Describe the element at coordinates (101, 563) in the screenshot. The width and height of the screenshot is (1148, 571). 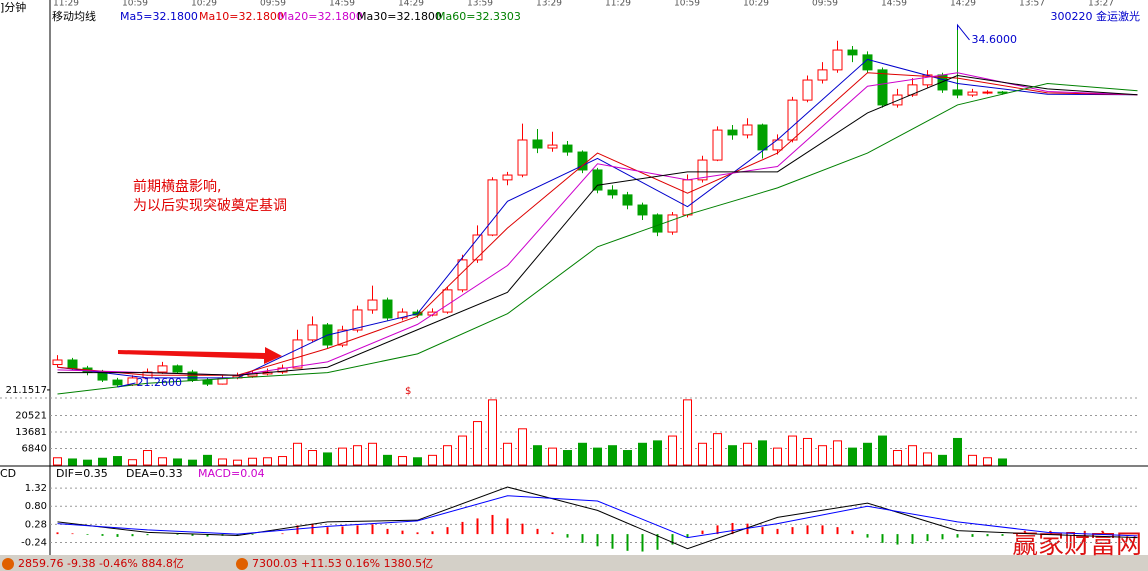
I see `ticker-text: 2859.76 -9.38 -0.46% 884.8亿` at that location.